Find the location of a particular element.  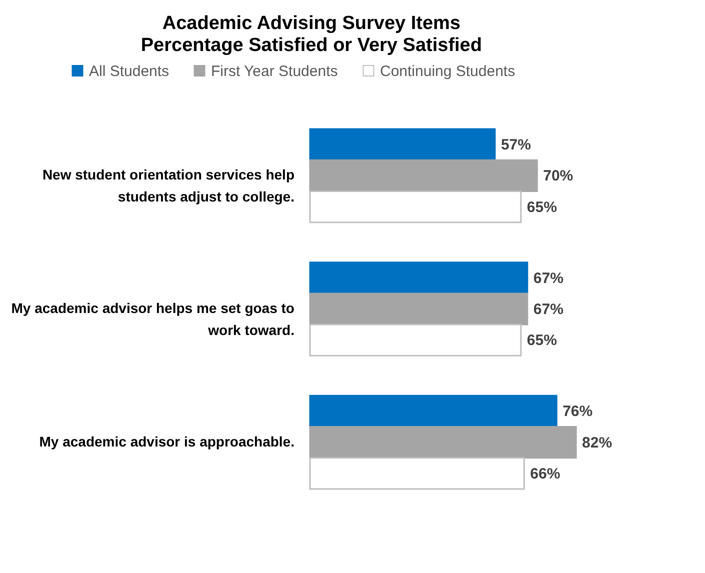

data-label: 82% is located at coordinates (597, 443).